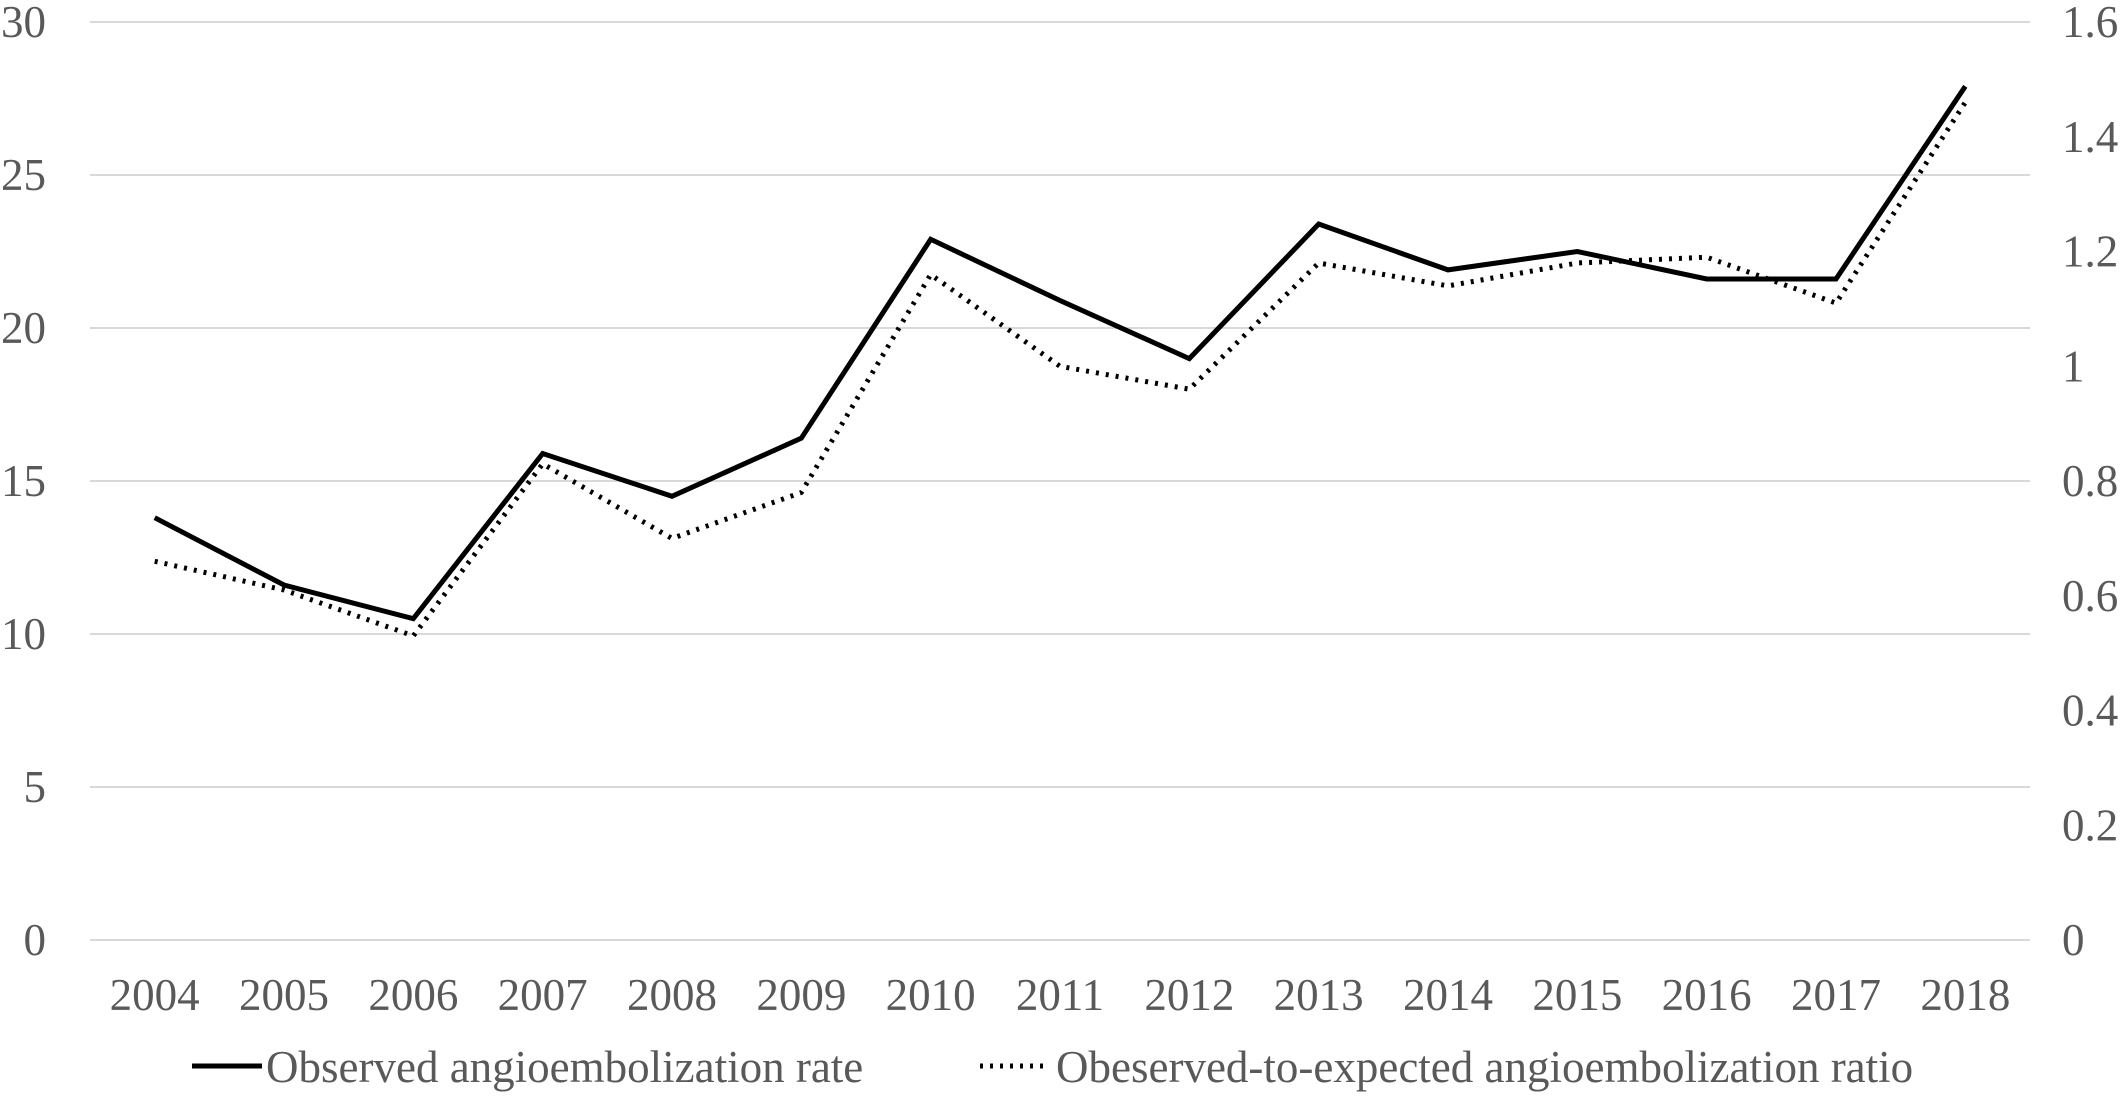 The image size is (2128, 1098). I want to click on x-tick-label: 2015, so click(1577, 995).